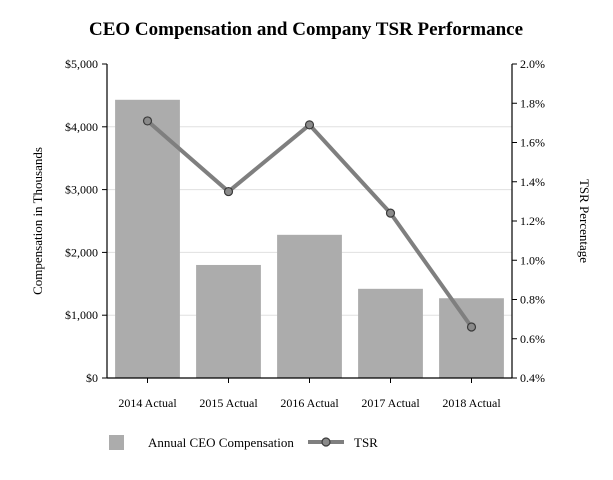 The width and height of the screenshot is (613, 480). I want to click on y-axis-label: Compensation in Thousands, so click(37, 221).